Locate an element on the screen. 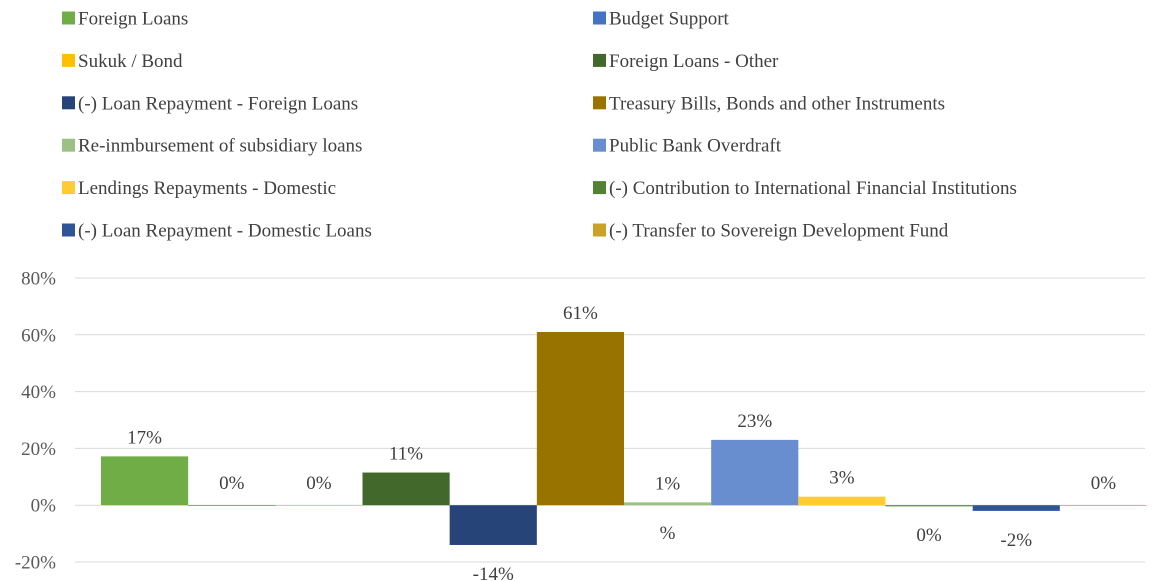 This screenshot has width=1162, height=581. legend-item: (-) Loan Repayment - Foreign Loans is located at coordinates (210, 103).